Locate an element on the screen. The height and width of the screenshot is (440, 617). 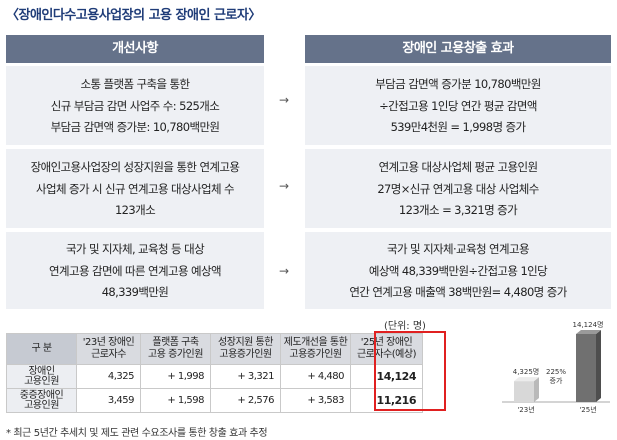
table-cell: + 1,998 is located at coordinates (175, 376).